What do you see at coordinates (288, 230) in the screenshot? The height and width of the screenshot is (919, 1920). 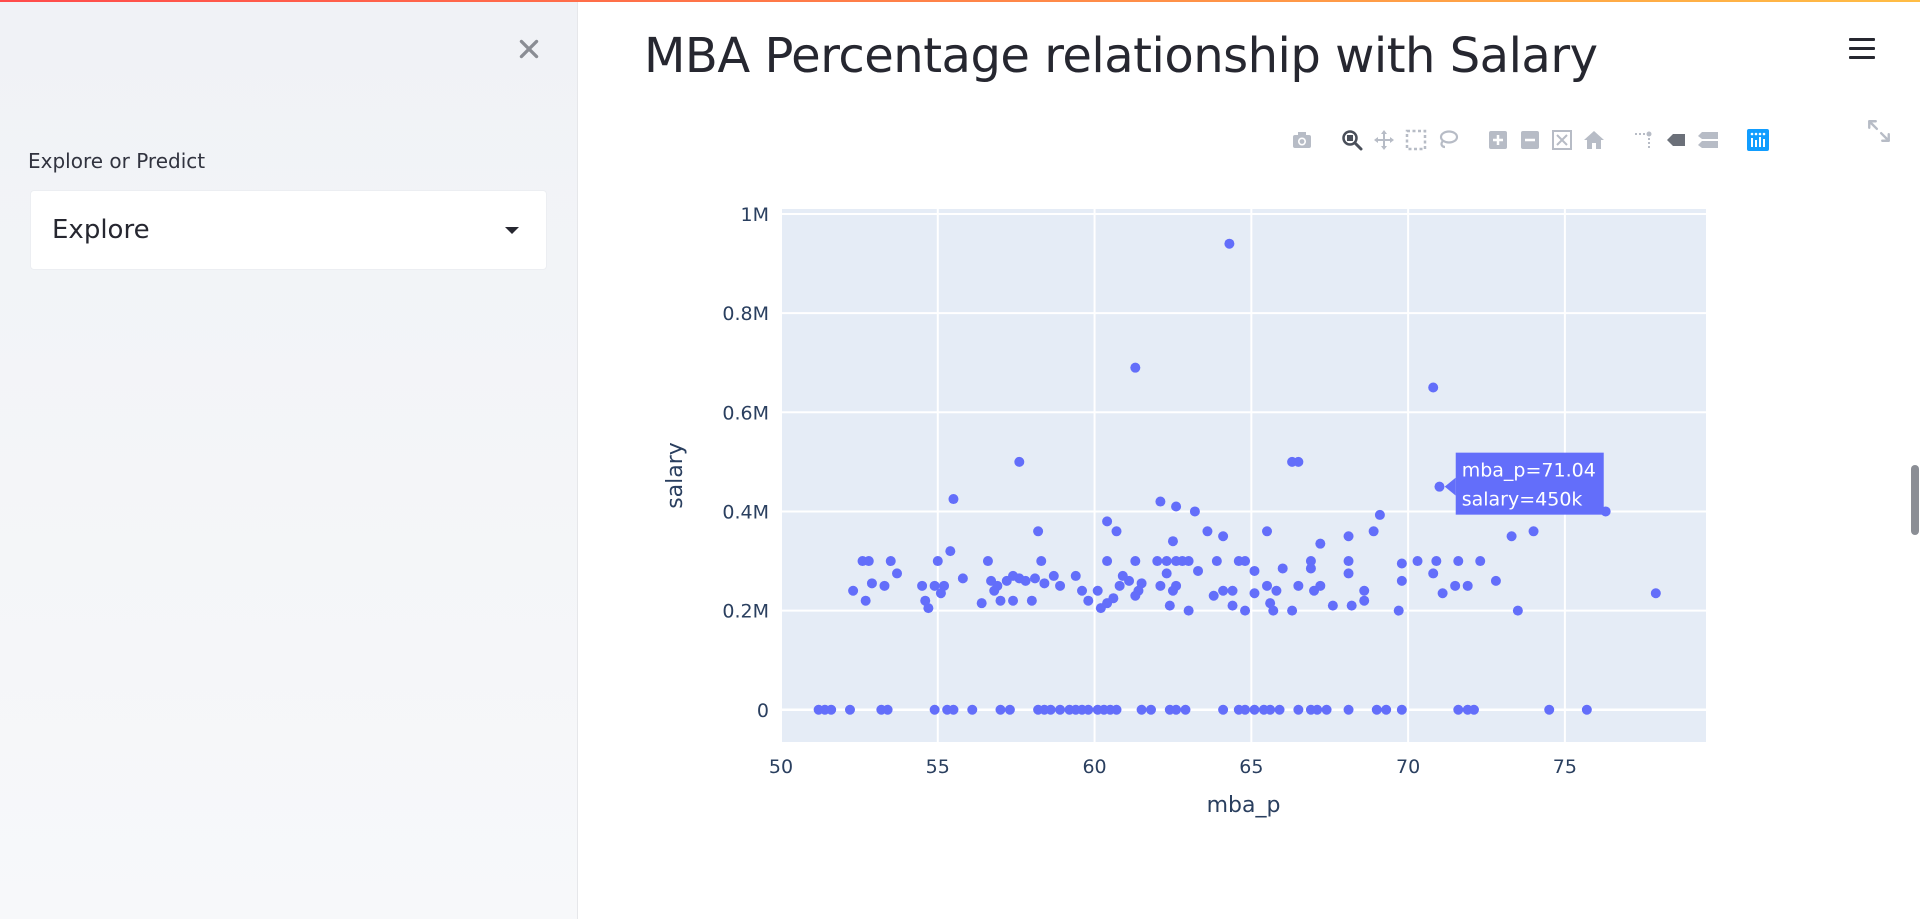 I see `explore-predict-select: Explore` at bounding box center [288, 230].